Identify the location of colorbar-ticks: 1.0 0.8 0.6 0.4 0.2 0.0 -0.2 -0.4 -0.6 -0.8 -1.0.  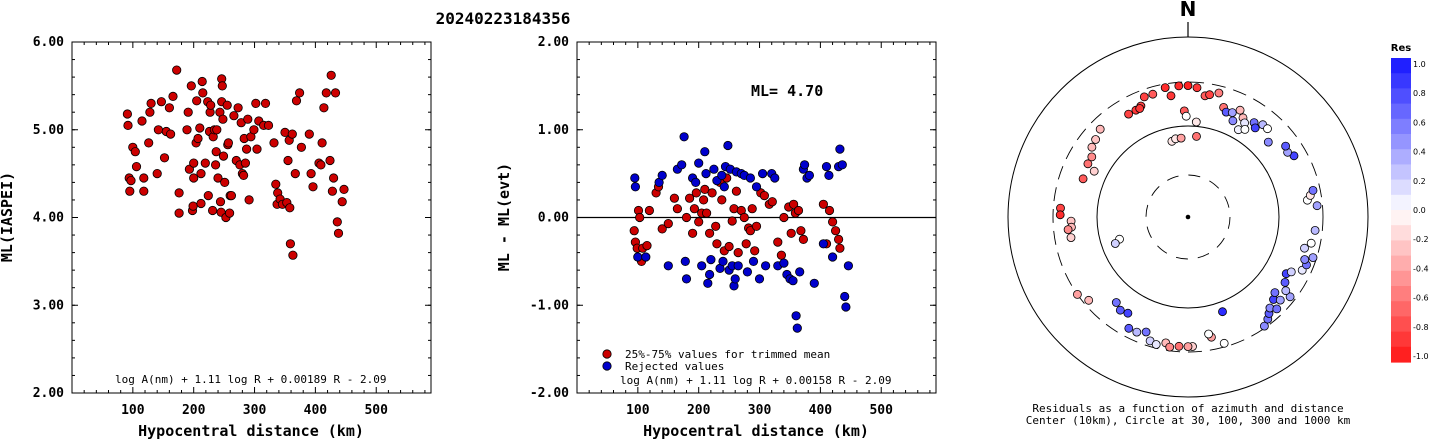
(1421, 210).